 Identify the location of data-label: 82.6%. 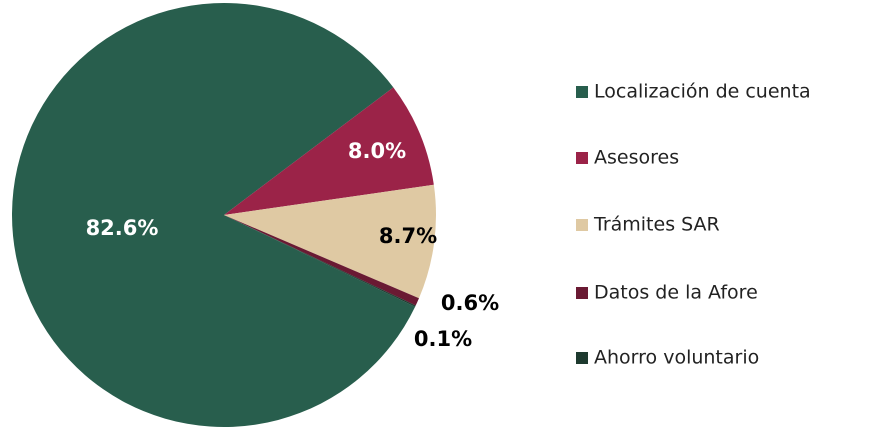
(122, 228).